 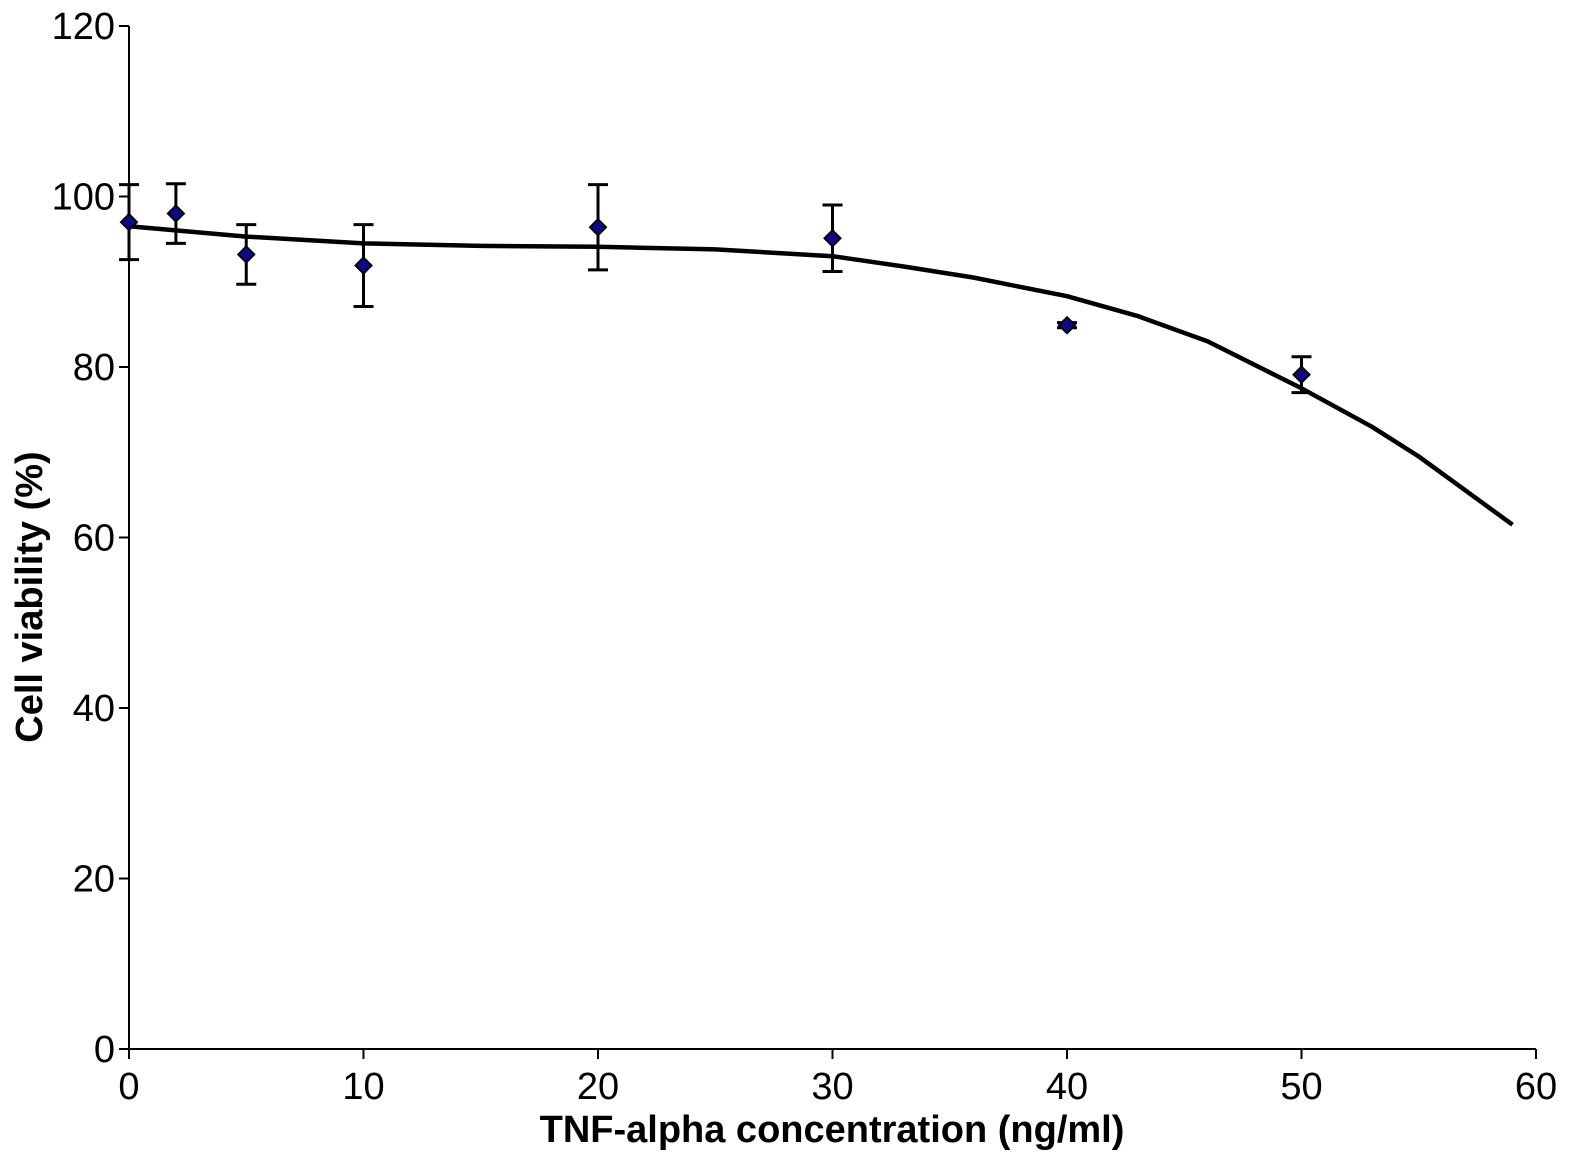 I want to click on y-tick-label: 80, so click(x=94, y=368).